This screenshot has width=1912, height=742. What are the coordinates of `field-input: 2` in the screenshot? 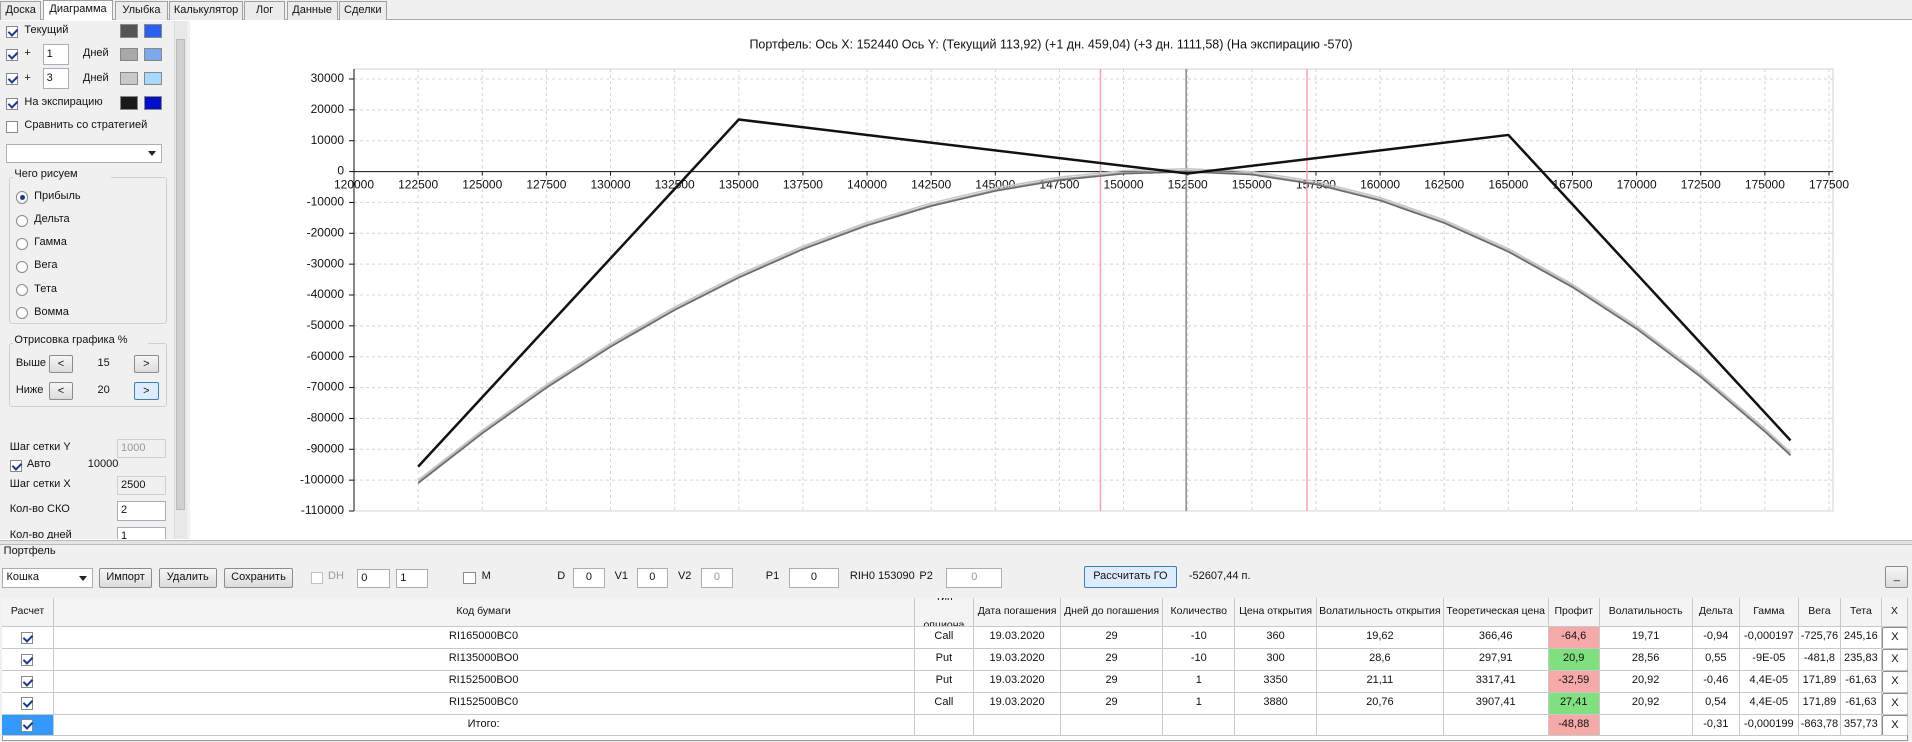 It's located at (141, 511).